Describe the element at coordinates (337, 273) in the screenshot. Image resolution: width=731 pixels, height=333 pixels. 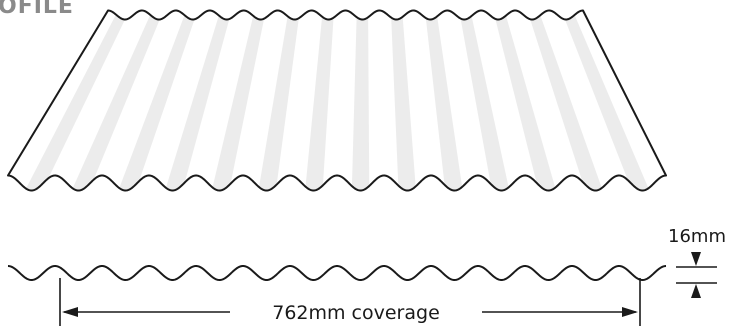
I see `cross-section-profile` at that location.